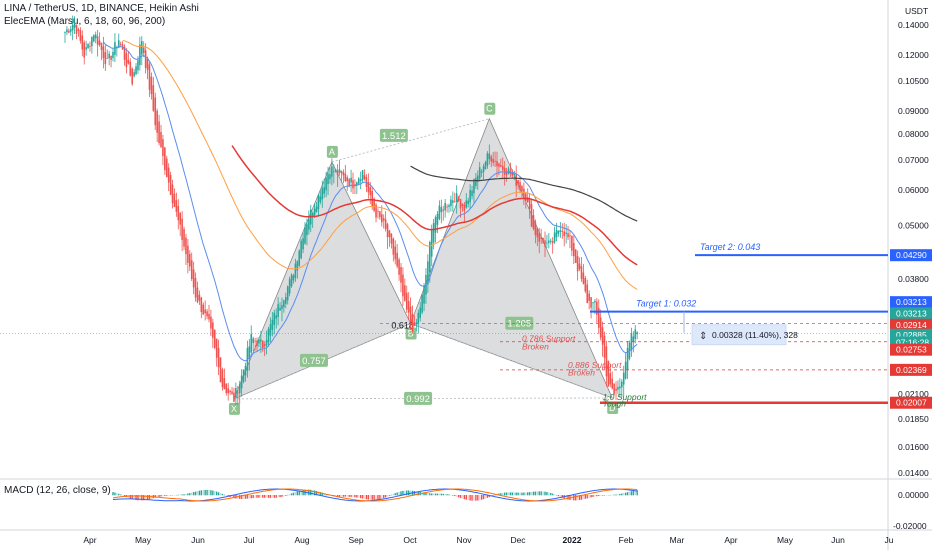 This screenshot has height=550, width=932. I want to click on target-label: Target 1: 0.032, so click(666, 304).